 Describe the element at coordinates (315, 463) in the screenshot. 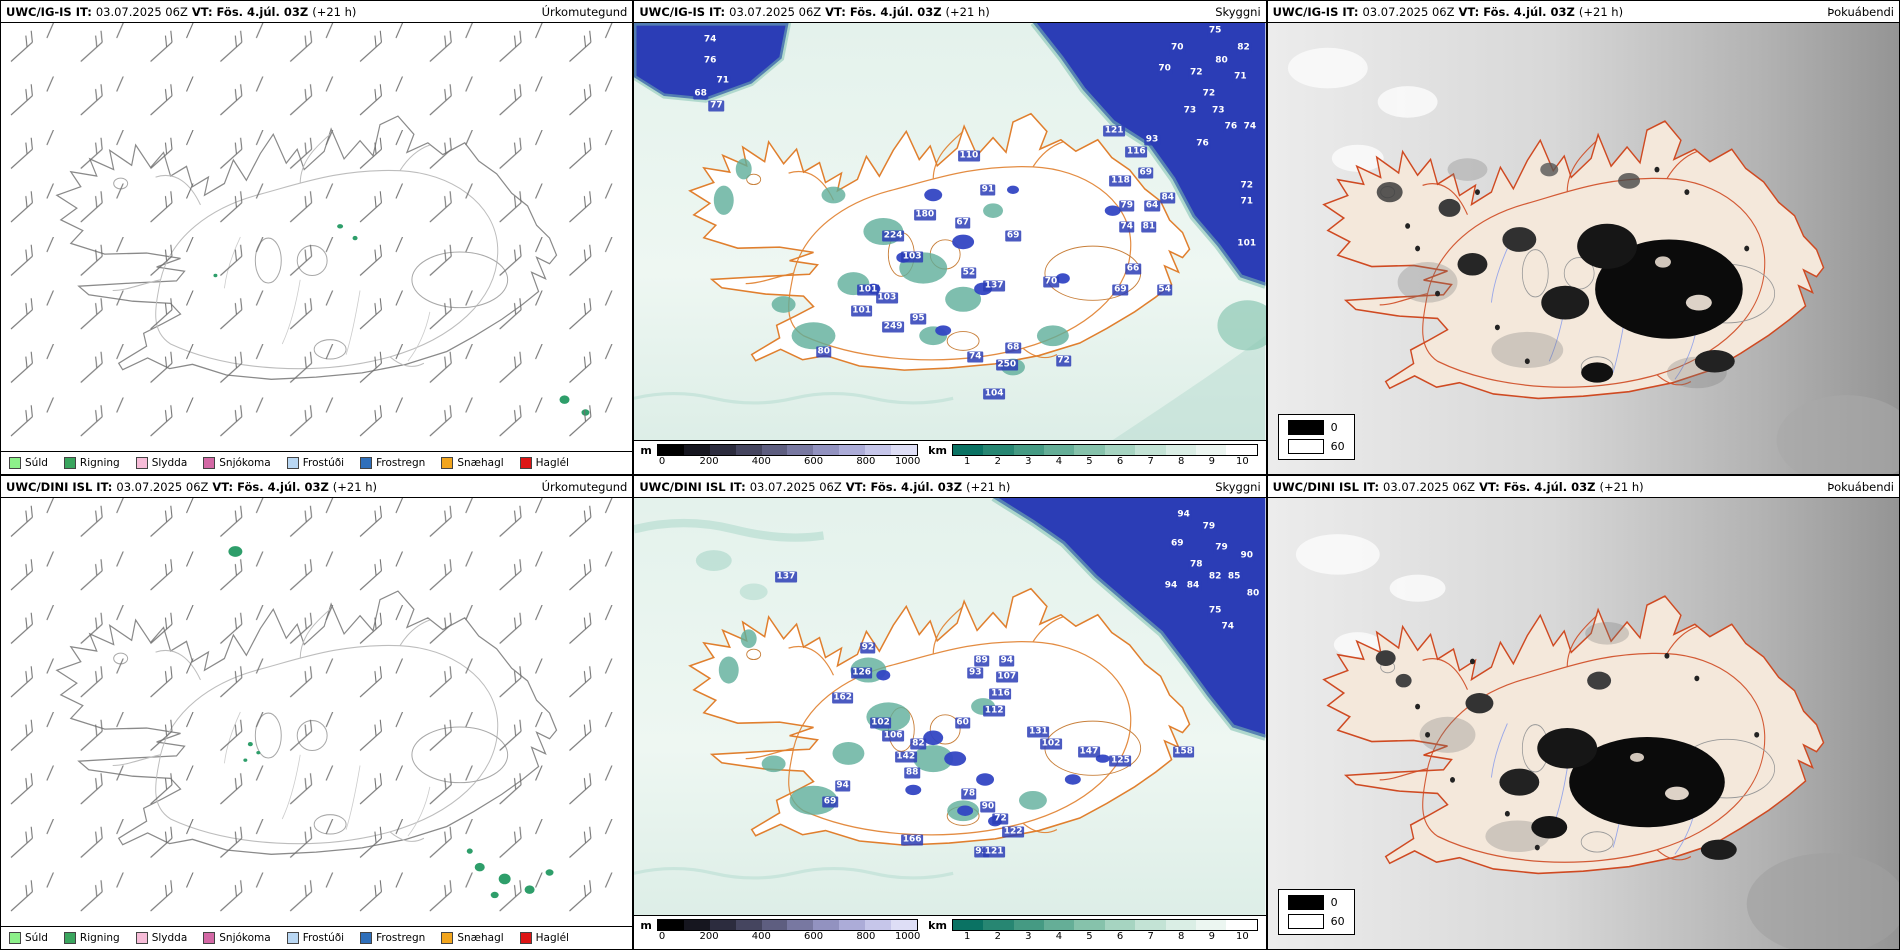

I see `legend-item-frostúði: Frostúði` at that location.